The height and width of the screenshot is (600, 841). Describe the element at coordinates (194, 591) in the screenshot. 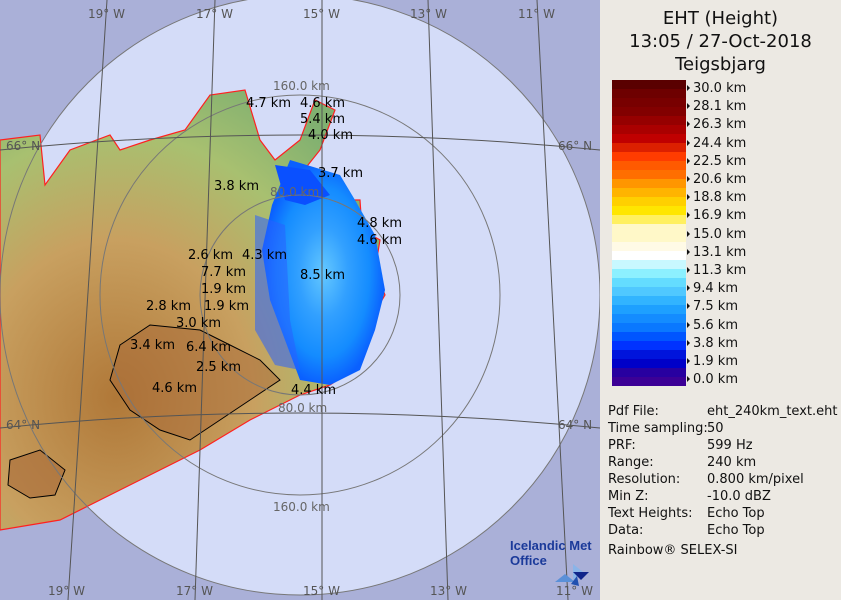

I see `lon-label: 17° W` at that location.